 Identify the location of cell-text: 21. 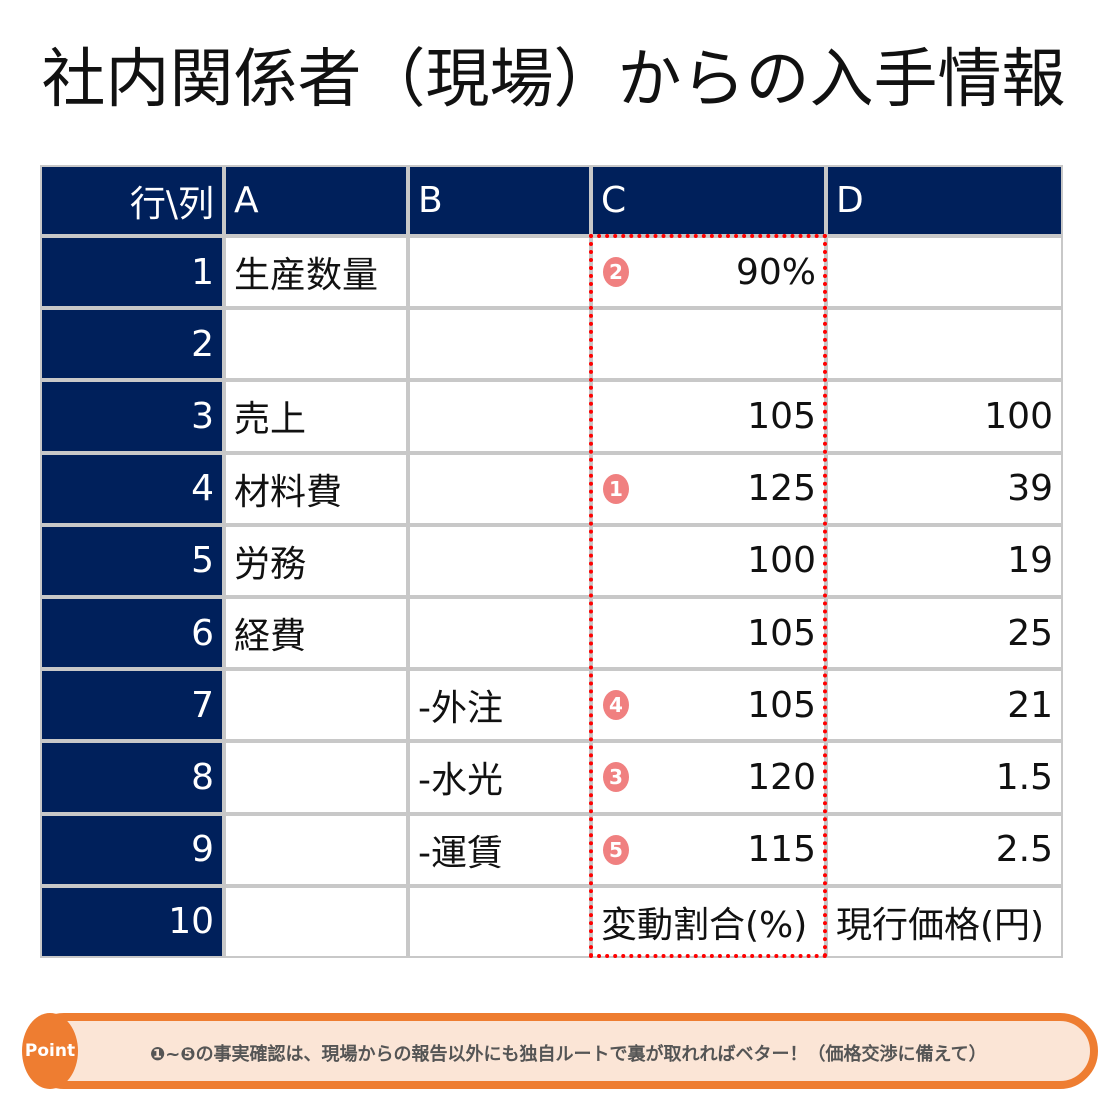
(1030, 705).